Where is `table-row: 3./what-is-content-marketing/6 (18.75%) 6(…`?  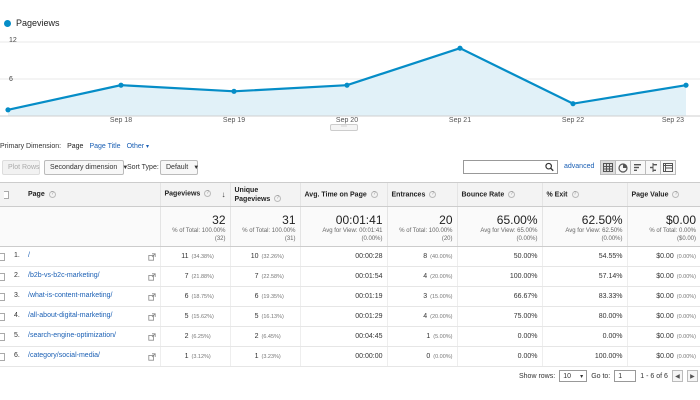 table-row: 3./what-is-content-marketing/6 (18.75%) 6(… is located at coordinates (350, 296).